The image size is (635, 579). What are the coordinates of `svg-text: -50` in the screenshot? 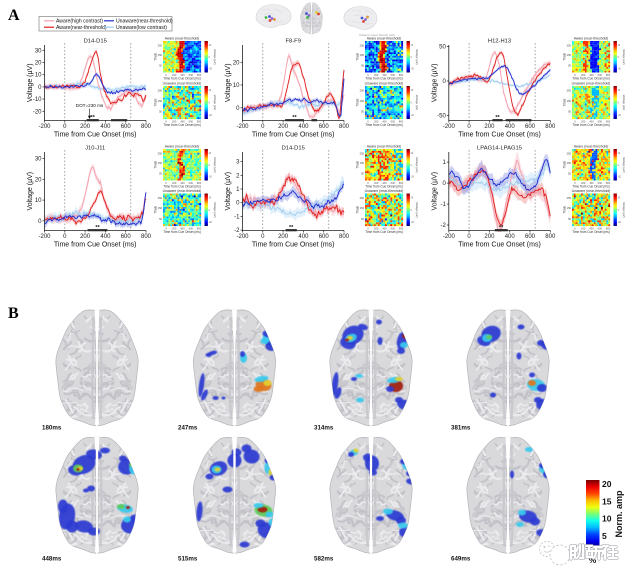 It's located at (441, 116).